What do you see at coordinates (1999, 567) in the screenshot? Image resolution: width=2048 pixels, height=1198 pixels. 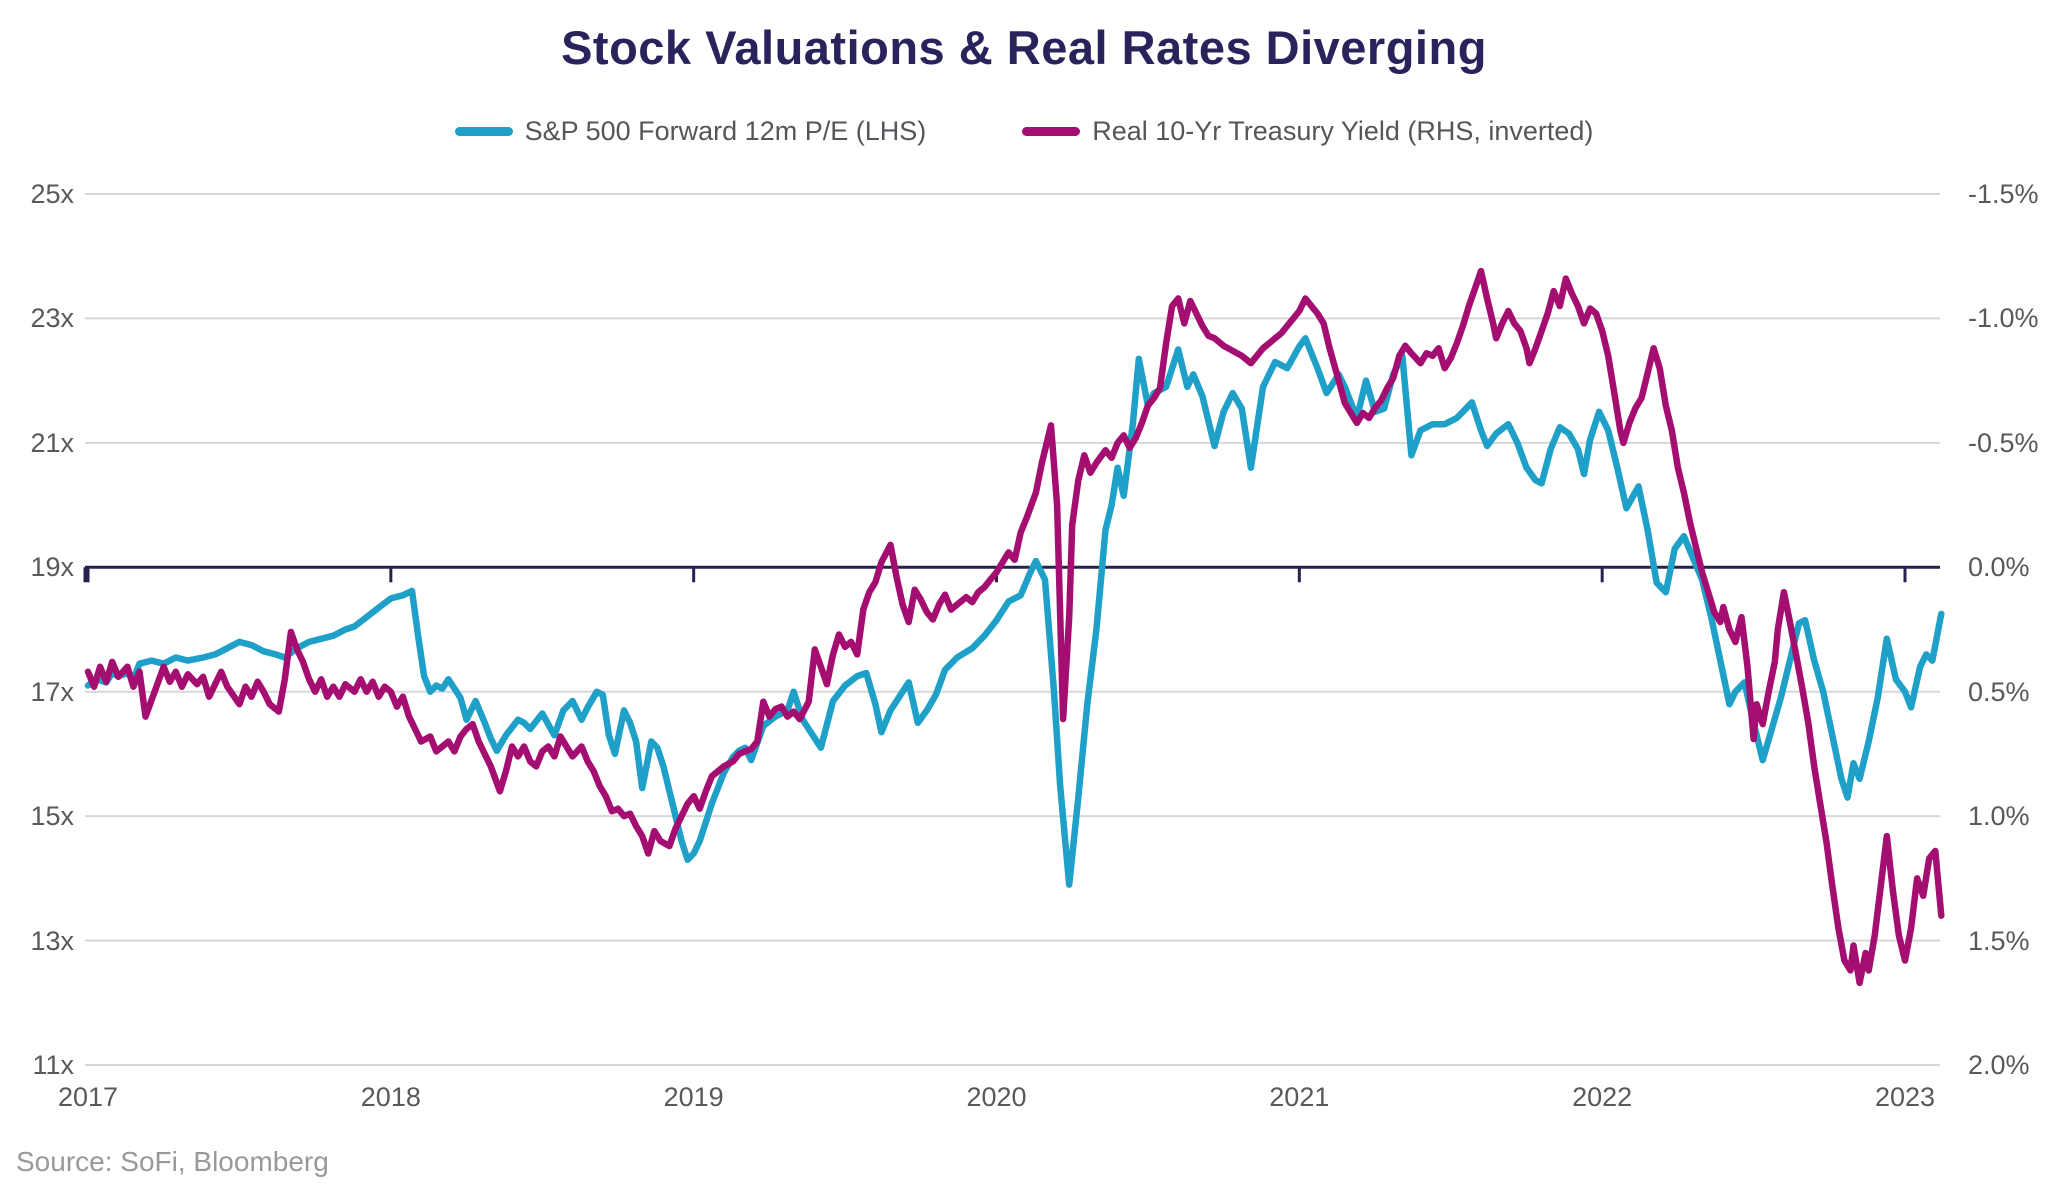 I see `right-axis-tick-0.0%: 0.0%` at bounding box center [1999, 567].